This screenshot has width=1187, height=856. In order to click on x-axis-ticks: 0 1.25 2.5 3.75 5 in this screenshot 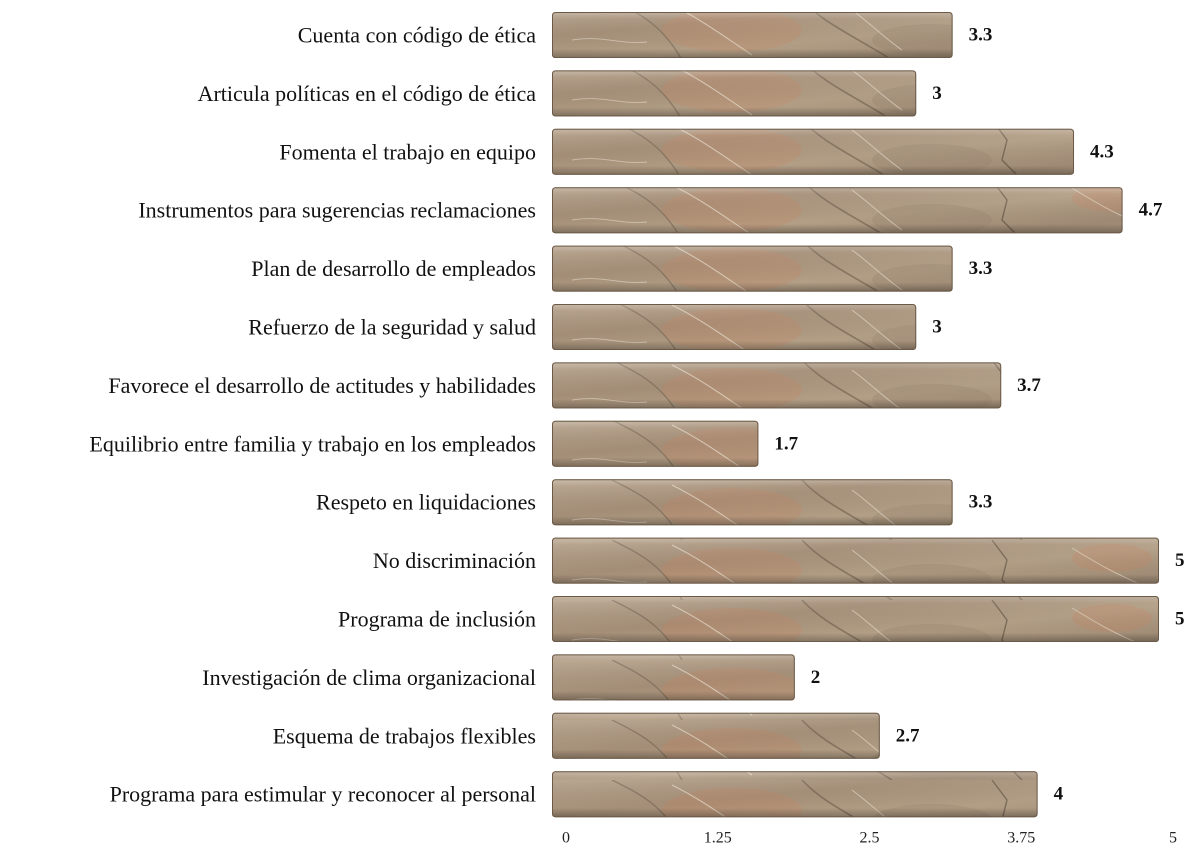, I will do `click(869, 838)`.